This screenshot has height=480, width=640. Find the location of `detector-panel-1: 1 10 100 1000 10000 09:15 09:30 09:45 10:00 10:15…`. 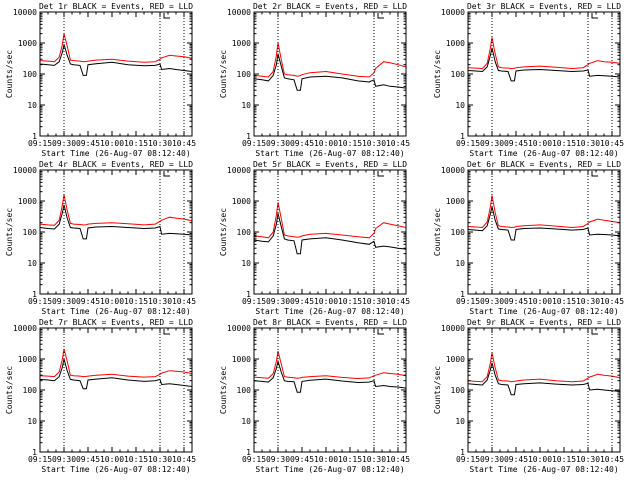

detector-panel-1: 1 10 100 1000 10000 09:15 09:30 09:45 10:00 10:15… is located at coordinates (100, 80).